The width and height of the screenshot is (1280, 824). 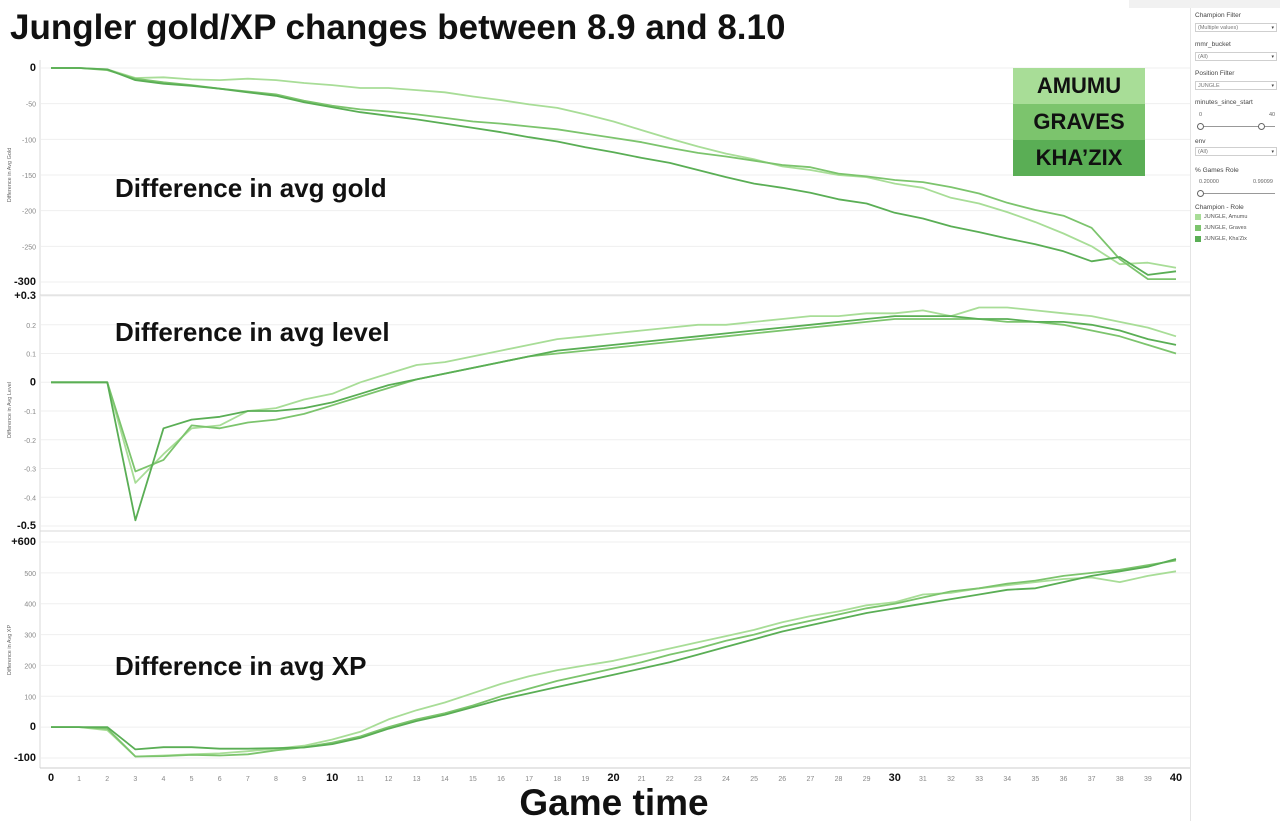 I want to click on y-tick-label: 500, so click(x=30, y=574).